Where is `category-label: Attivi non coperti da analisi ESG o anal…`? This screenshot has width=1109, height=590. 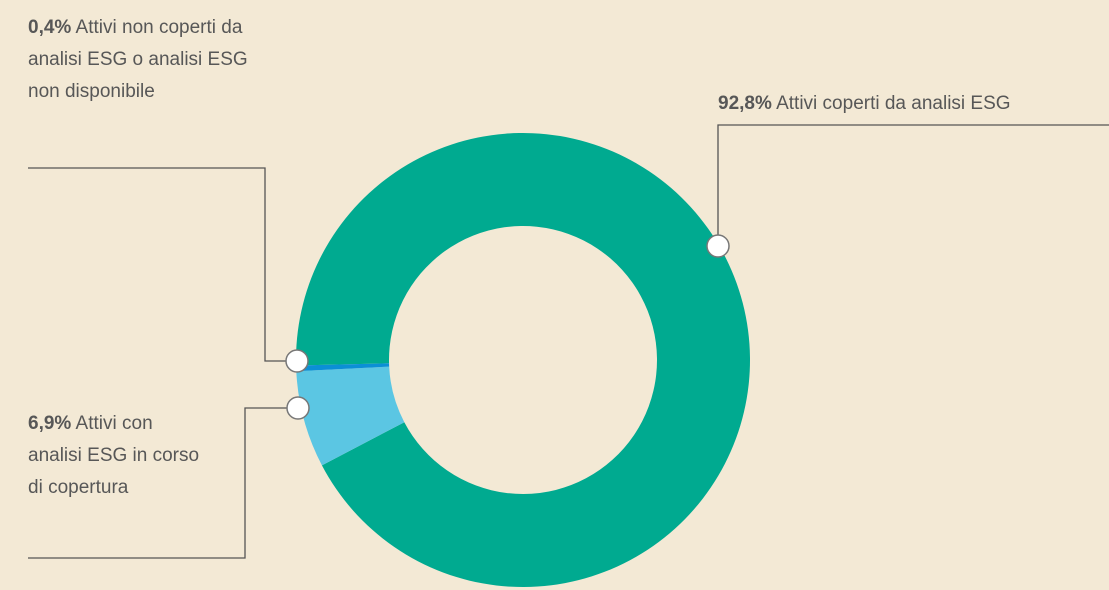
category-label: Attivi non coperti da analisi ESG o anal… is located at coordinates (138, 59).